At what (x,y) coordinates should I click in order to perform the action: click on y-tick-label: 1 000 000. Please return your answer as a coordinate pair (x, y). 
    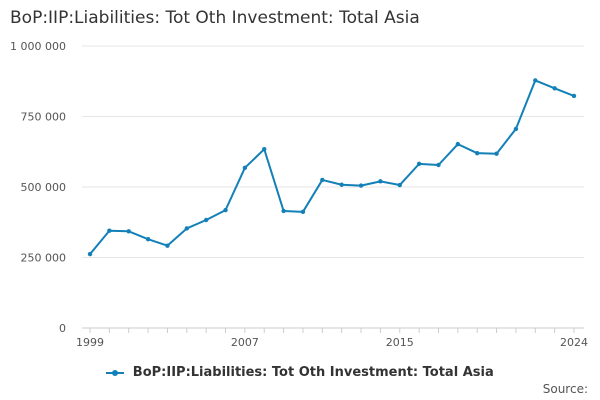
    Looking at the image, I should click on (38, 46).